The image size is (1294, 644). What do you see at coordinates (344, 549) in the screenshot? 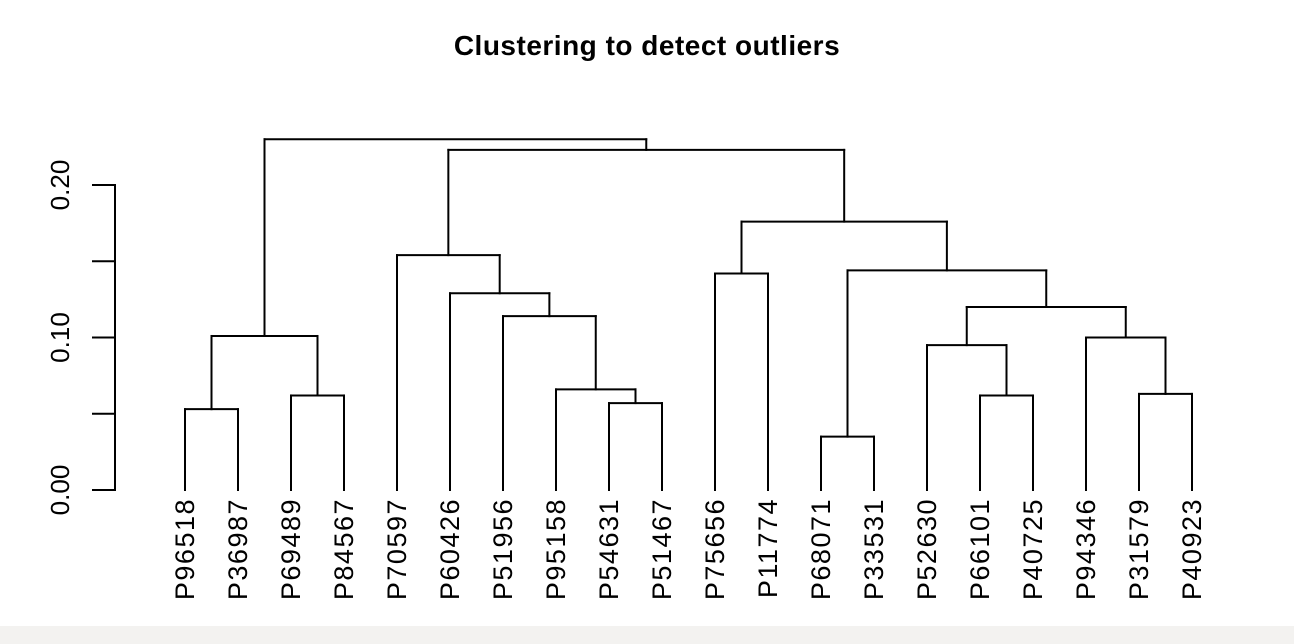
I see `leaf-label: P84567` at bounding box center [344, 549].